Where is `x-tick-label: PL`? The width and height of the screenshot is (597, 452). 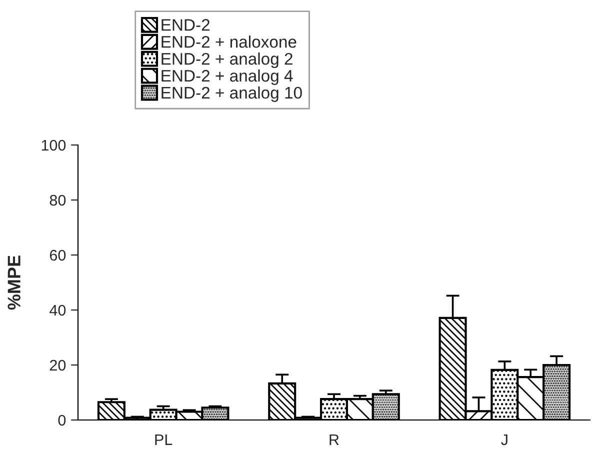
x-tick-label: PL is located at coordinates (163, 439).